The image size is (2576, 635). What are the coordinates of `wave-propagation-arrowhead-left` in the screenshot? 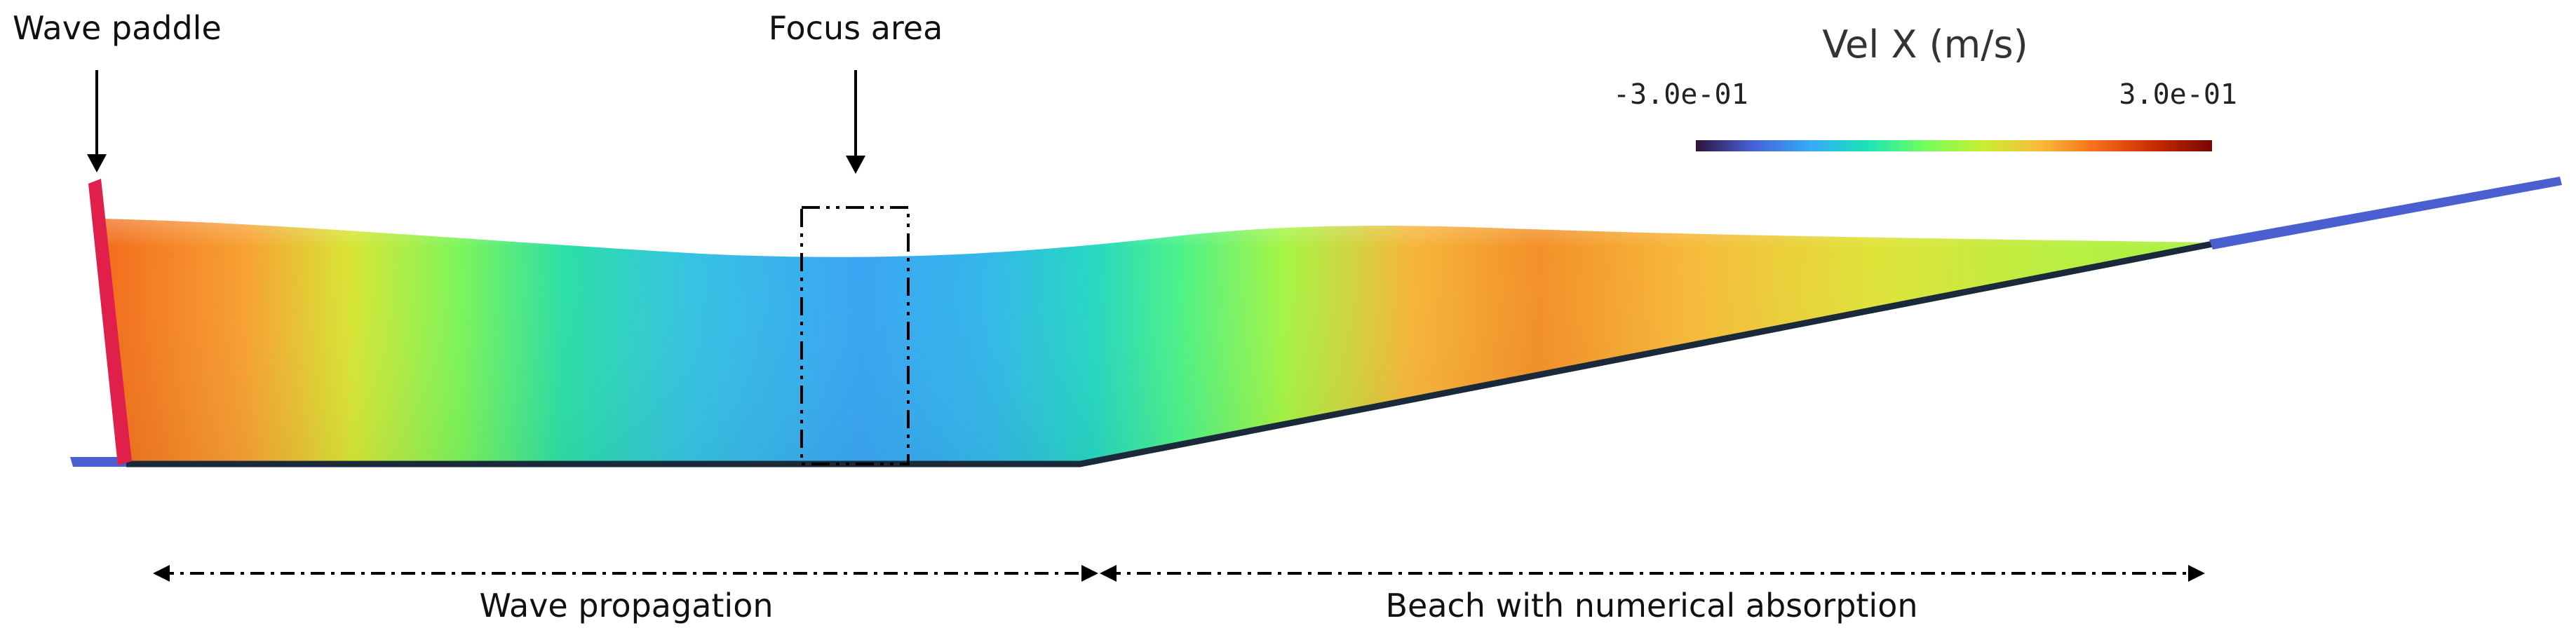 It's located at (161, 573).